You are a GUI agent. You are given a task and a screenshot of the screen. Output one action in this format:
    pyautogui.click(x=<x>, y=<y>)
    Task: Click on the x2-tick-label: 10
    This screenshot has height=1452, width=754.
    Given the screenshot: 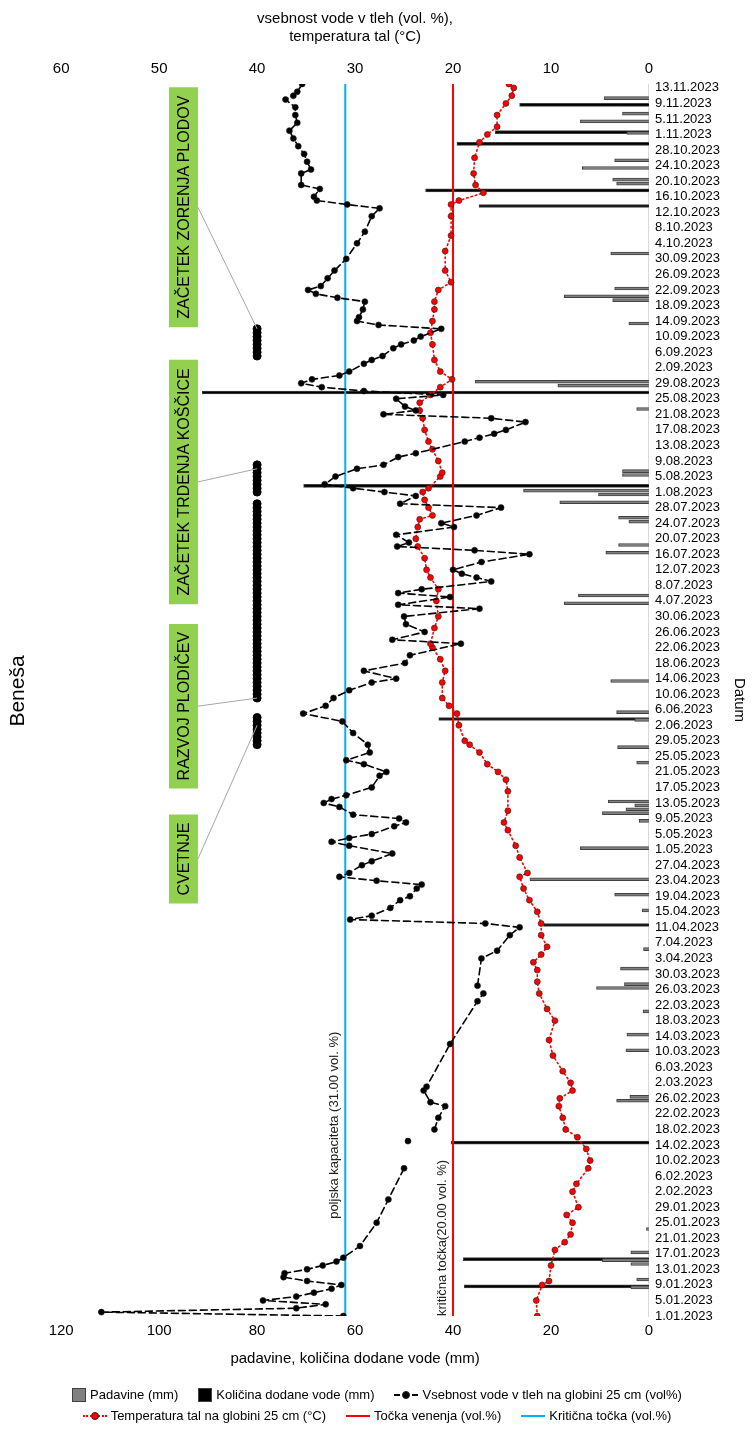 What is the action you would take?
    pyautogui.click(x=551, y=68)
    